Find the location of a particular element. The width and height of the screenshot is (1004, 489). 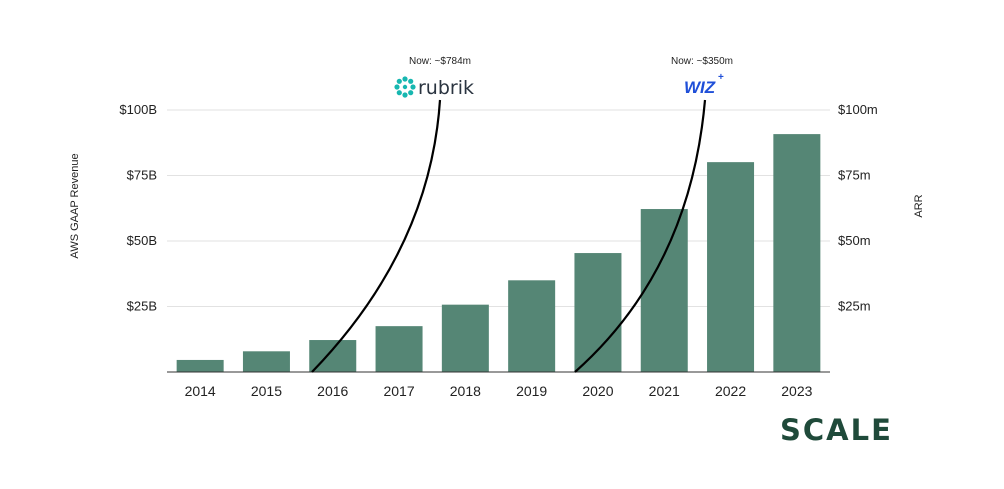

y-tick-label: $100B is located at coordinates (138, 109).